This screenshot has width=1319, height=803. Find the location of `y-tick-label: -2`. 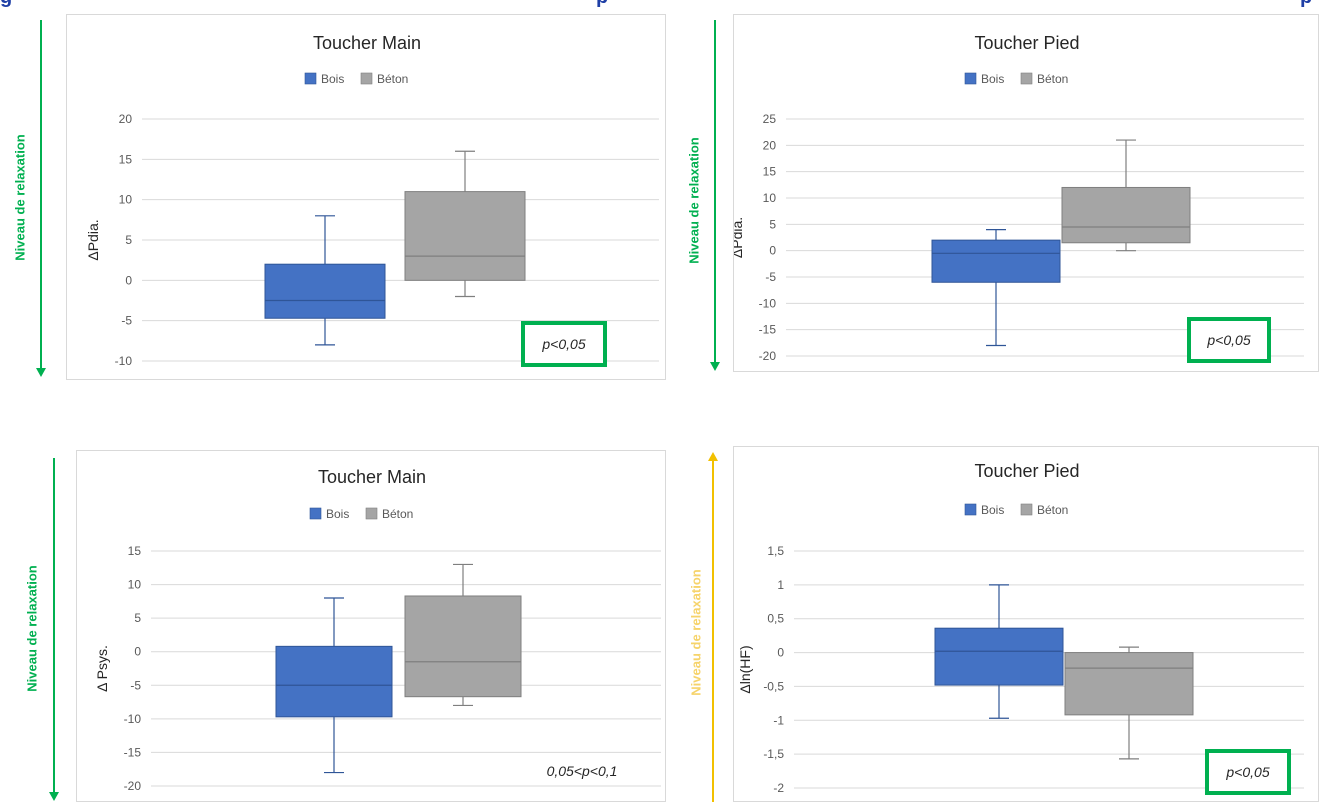

y-tick-label: -2 is located at coordinates (778, 788).